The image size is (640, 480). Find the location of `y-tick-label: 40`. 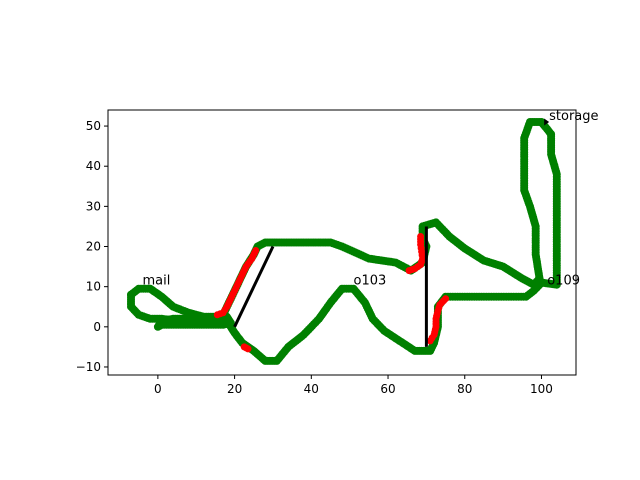

y-tick-label: 40 is located at coordinates (93, 166).